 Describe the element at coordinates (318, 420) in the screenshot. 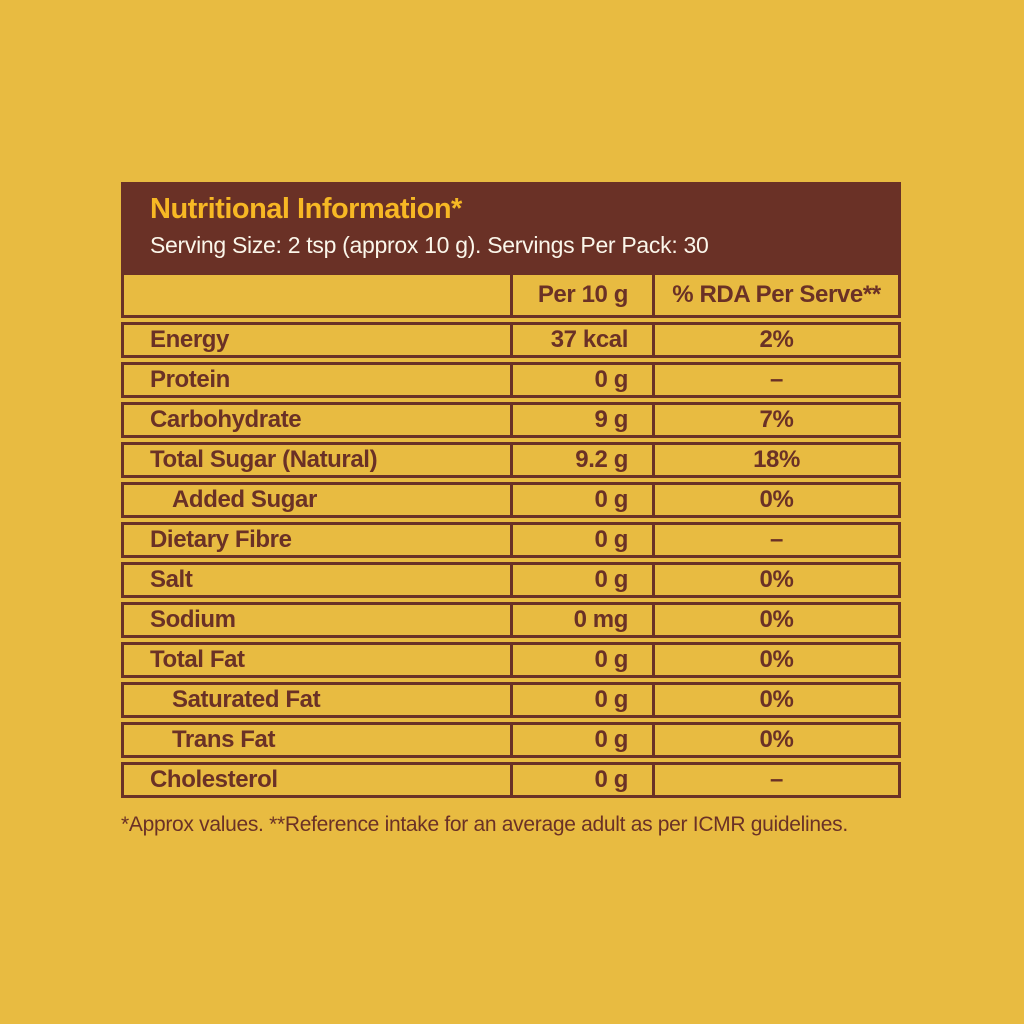

I see `nutrient-label: Carbohydrate` at that location.